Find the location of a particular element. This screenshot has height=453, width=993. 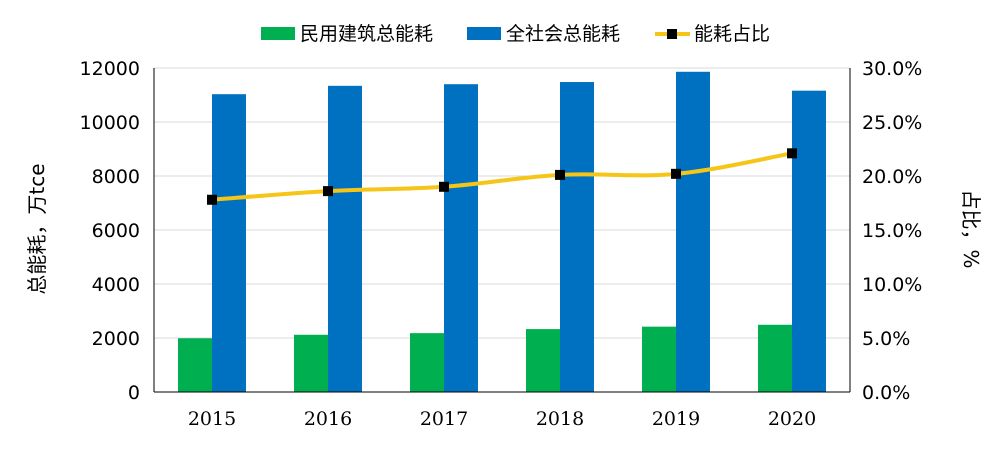

right-axis-title: 占比，% is located at coordinates (971, 228).